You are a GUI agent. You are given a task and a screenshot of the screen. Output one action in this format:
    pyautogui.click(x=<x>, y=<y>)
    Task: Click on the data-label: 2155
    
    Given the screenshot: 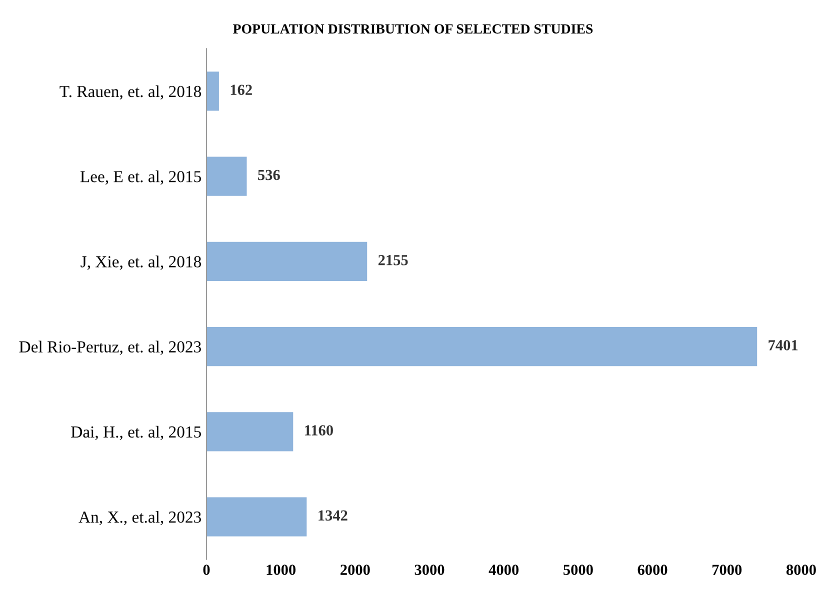 What is the action you would take?
    pyautogui.click(x=393, y=260)
    